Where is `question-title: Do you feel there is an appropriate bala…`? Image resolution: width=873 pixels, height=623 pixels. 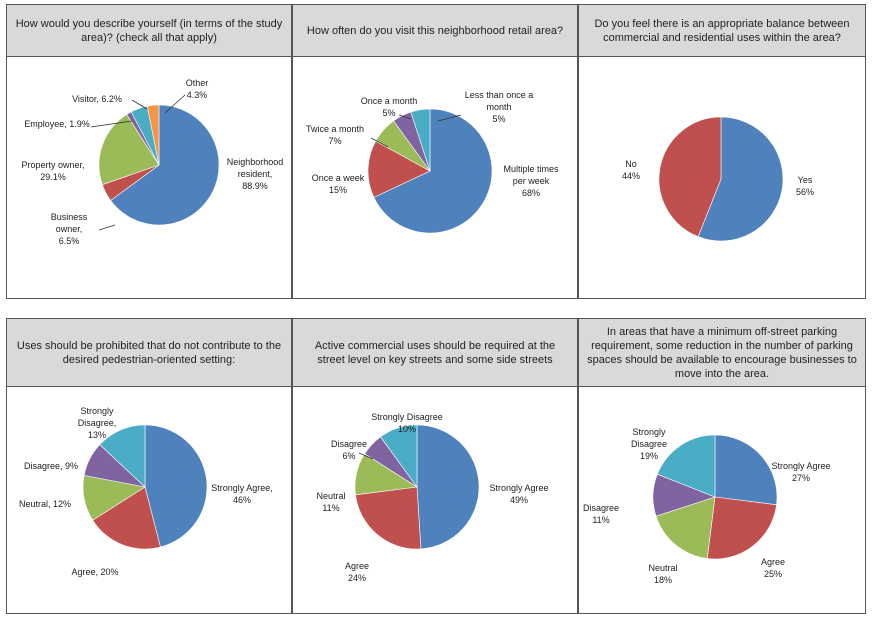 question-title: Do you feel there is an appropriate bala… is located at coordinates (722, 31).